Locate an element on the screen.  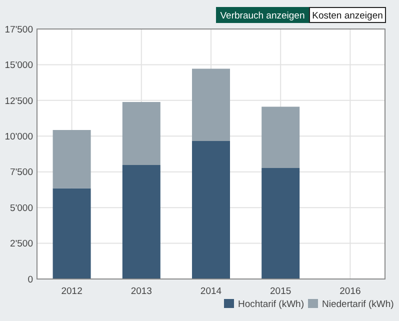
y-tick-label: 7'500 is located at coordinates (21, 172).